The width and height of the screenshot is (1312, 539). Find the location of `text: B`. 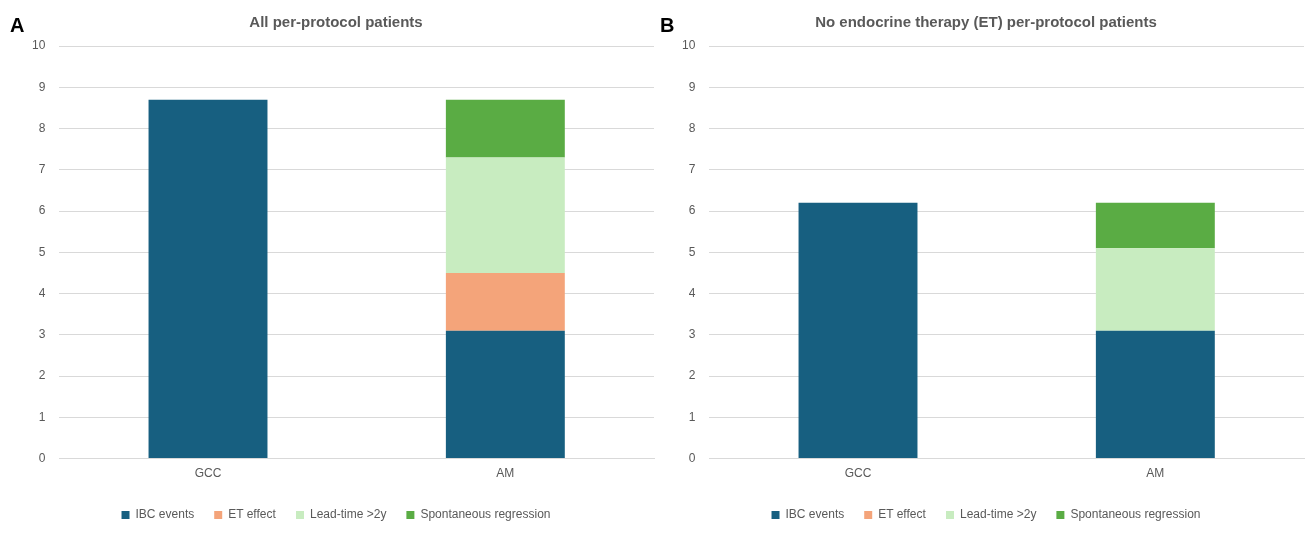

text: B is located at coordinates (667, 25).